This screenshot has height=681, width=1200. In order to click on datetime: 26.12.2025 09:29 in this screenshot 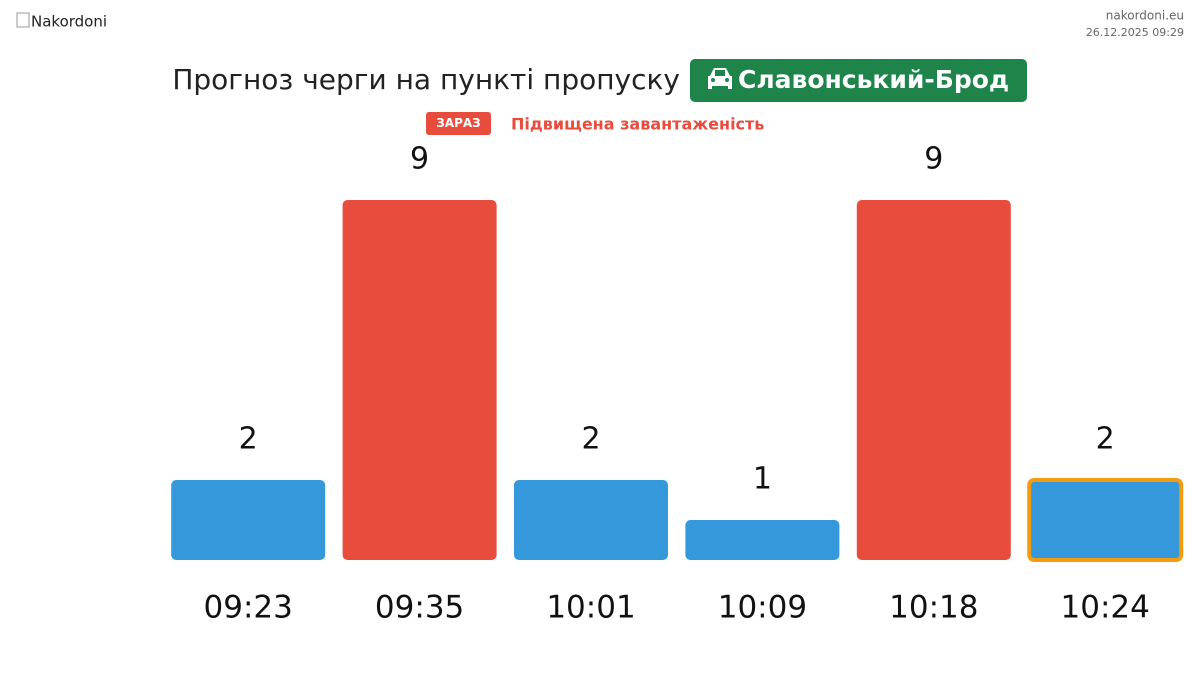, I will do `click(1135, 32)`.